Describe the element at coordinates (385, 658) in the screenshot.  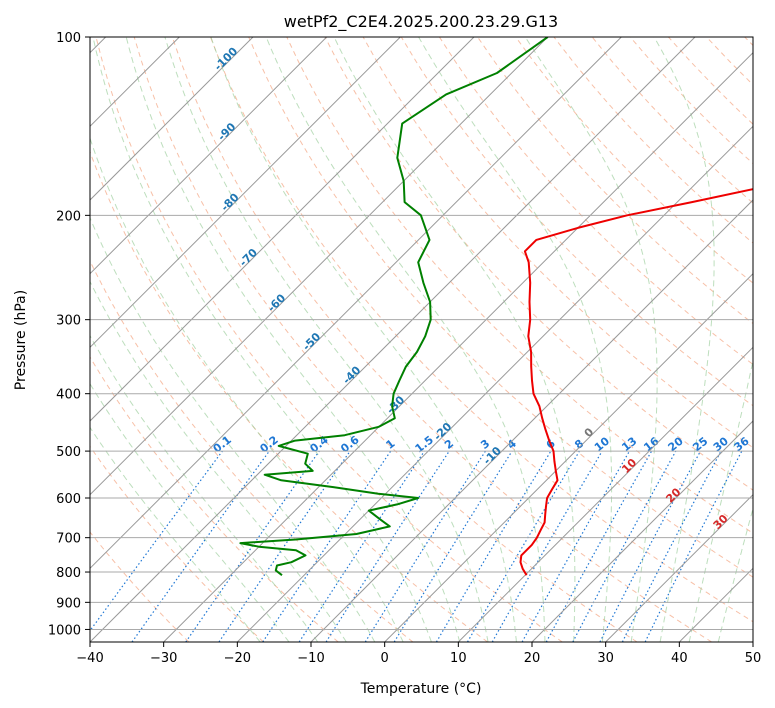
I see `x-tick-label: 0` at that location.